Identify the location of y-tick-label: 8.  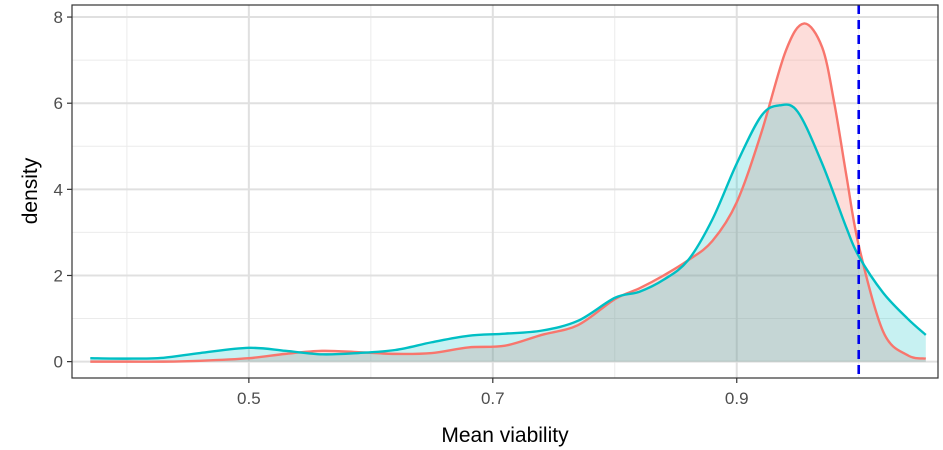
(58, 17).